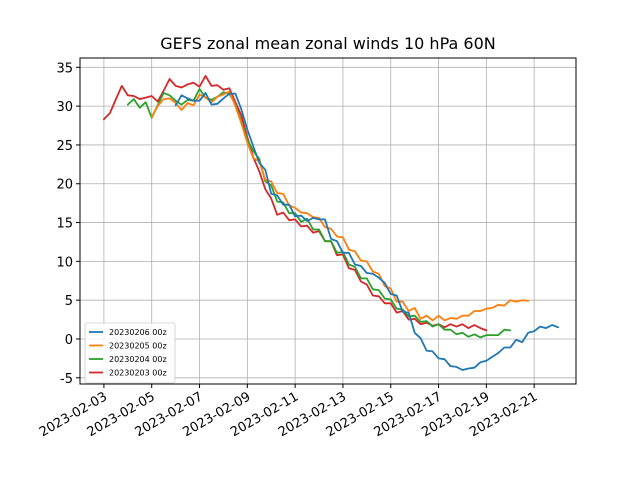 This screenshot has height=480, width=640. What do you see at coordinates (138, 359) in the screenshot?
I see `legend-label: 20230204 00z` at bounding box center [138, 359].